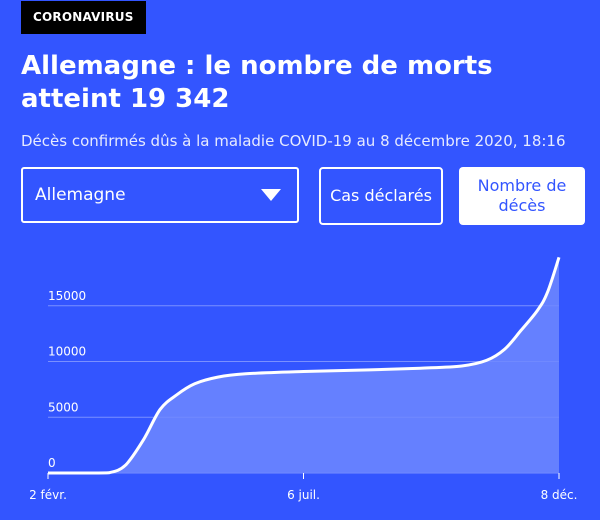 This screenshot has height=520, width=600. Describe the element at coordinates (67, 352) in the screenshot. I see `y-tick-label: 10000` at that location.